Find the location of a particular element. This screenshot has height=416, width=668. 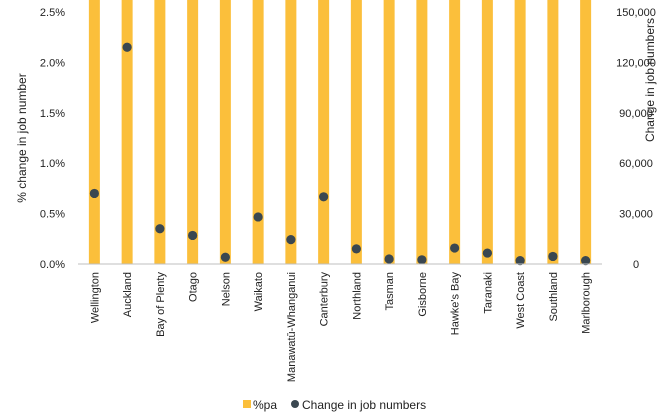

x-tick-label: Otago is located at coordinates (194, 287).